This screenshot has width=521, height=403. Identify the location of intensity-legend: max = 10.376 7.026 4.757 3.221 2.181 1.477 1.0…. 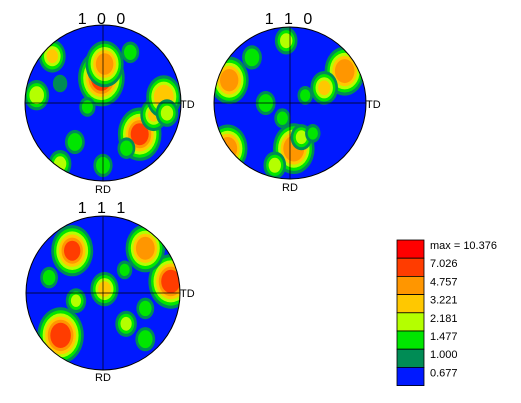
(446, 312).